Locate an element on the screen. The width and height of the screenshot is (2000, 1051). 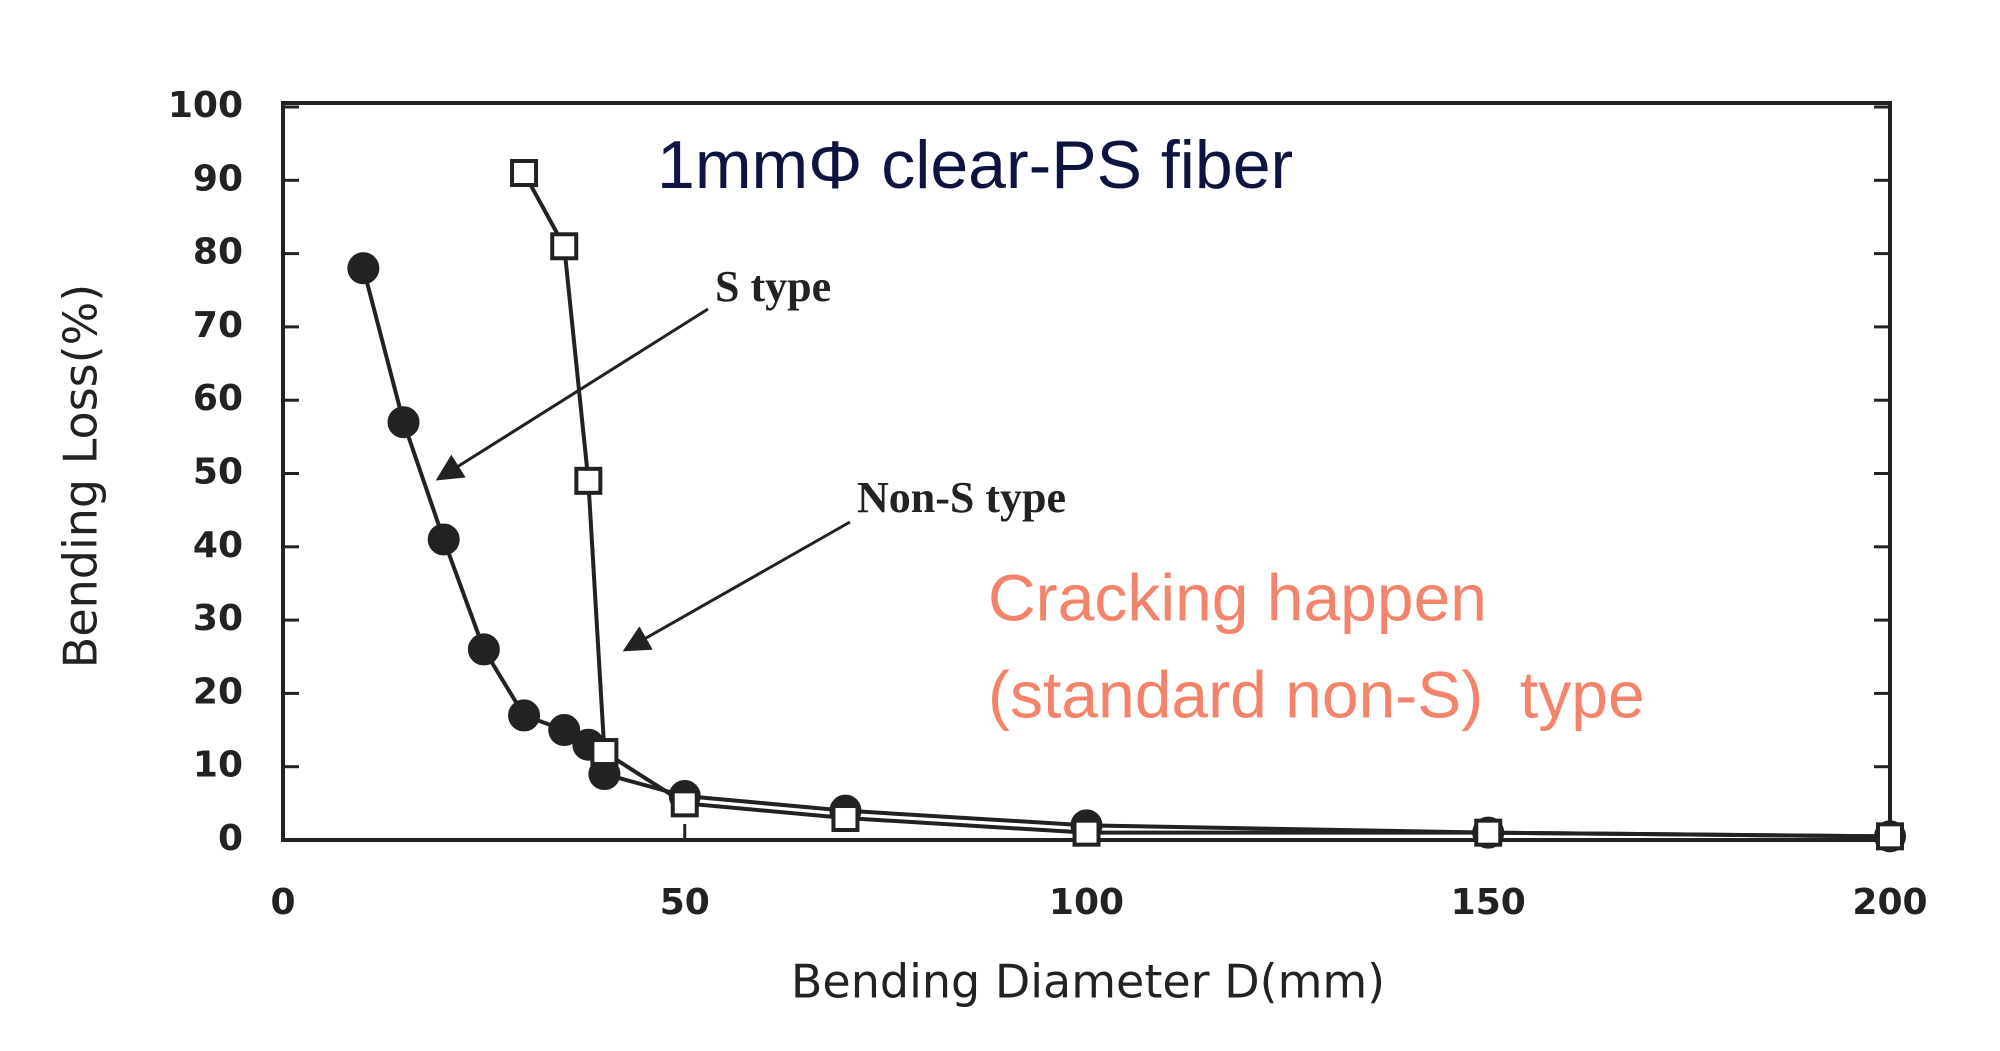
x-tick-label: 50 is located at coordinates (685, 902).